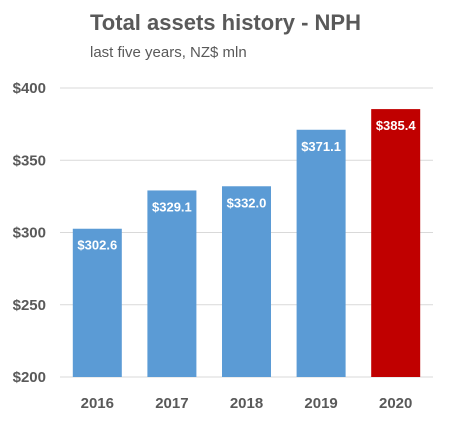  I want to click on x-tick-label-2018: 2018, so click(246, 403).